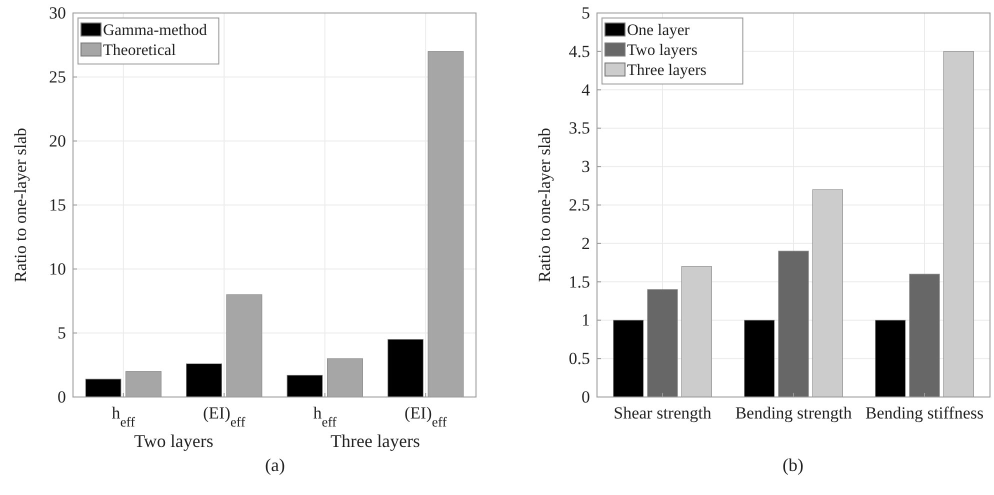  Describe the element at coordinates (155, 30) in the screenshot. I see `legend-label: Gamma-method` at that location.